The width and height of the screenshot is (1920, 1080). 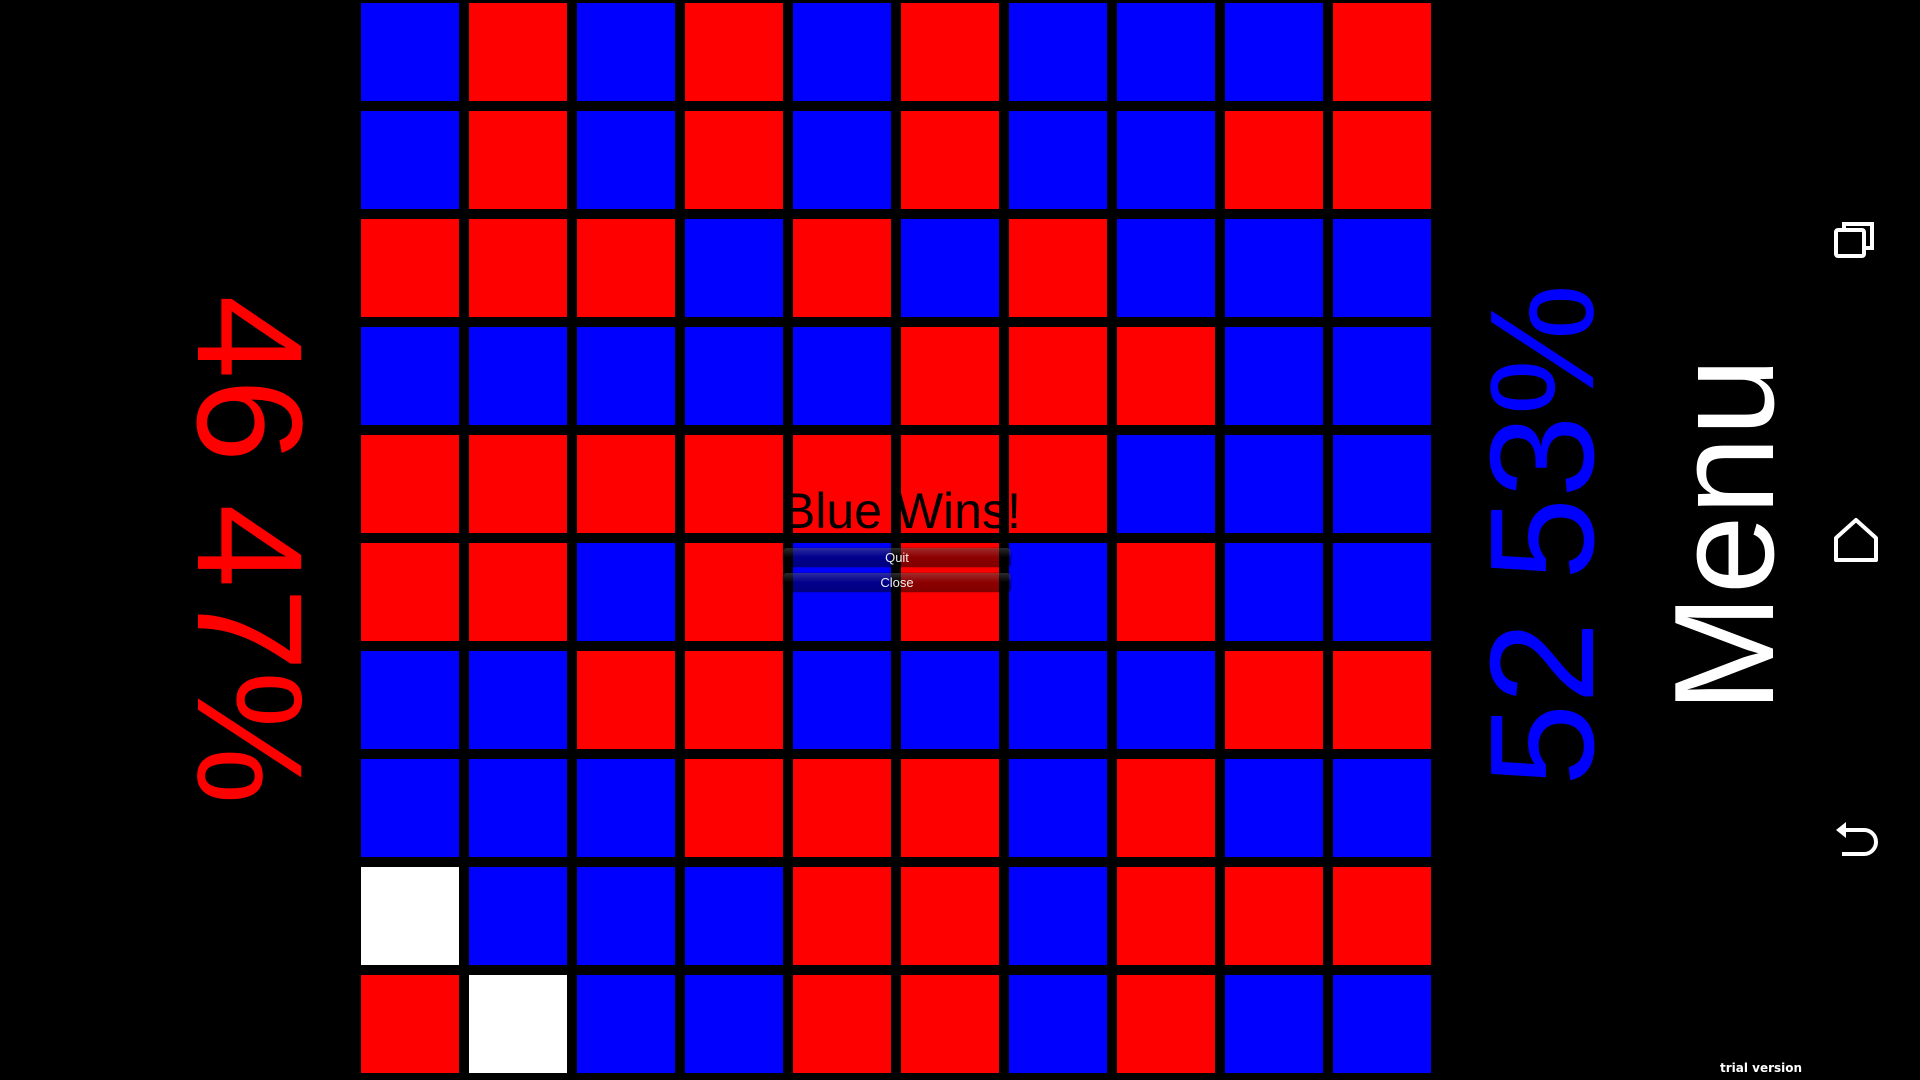 I want to click on close-button: Close, so click(x=897, y=582).